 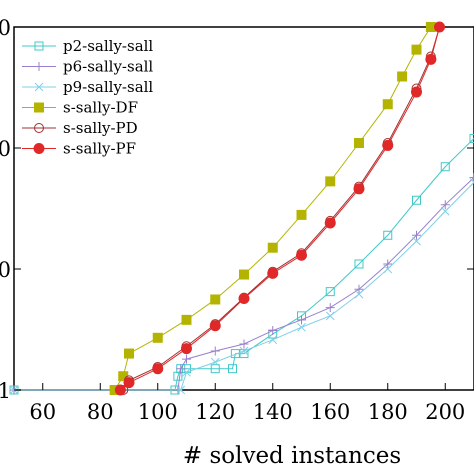 I want to click on legend-label: s-sally-PF, so click(x=99, y=149).